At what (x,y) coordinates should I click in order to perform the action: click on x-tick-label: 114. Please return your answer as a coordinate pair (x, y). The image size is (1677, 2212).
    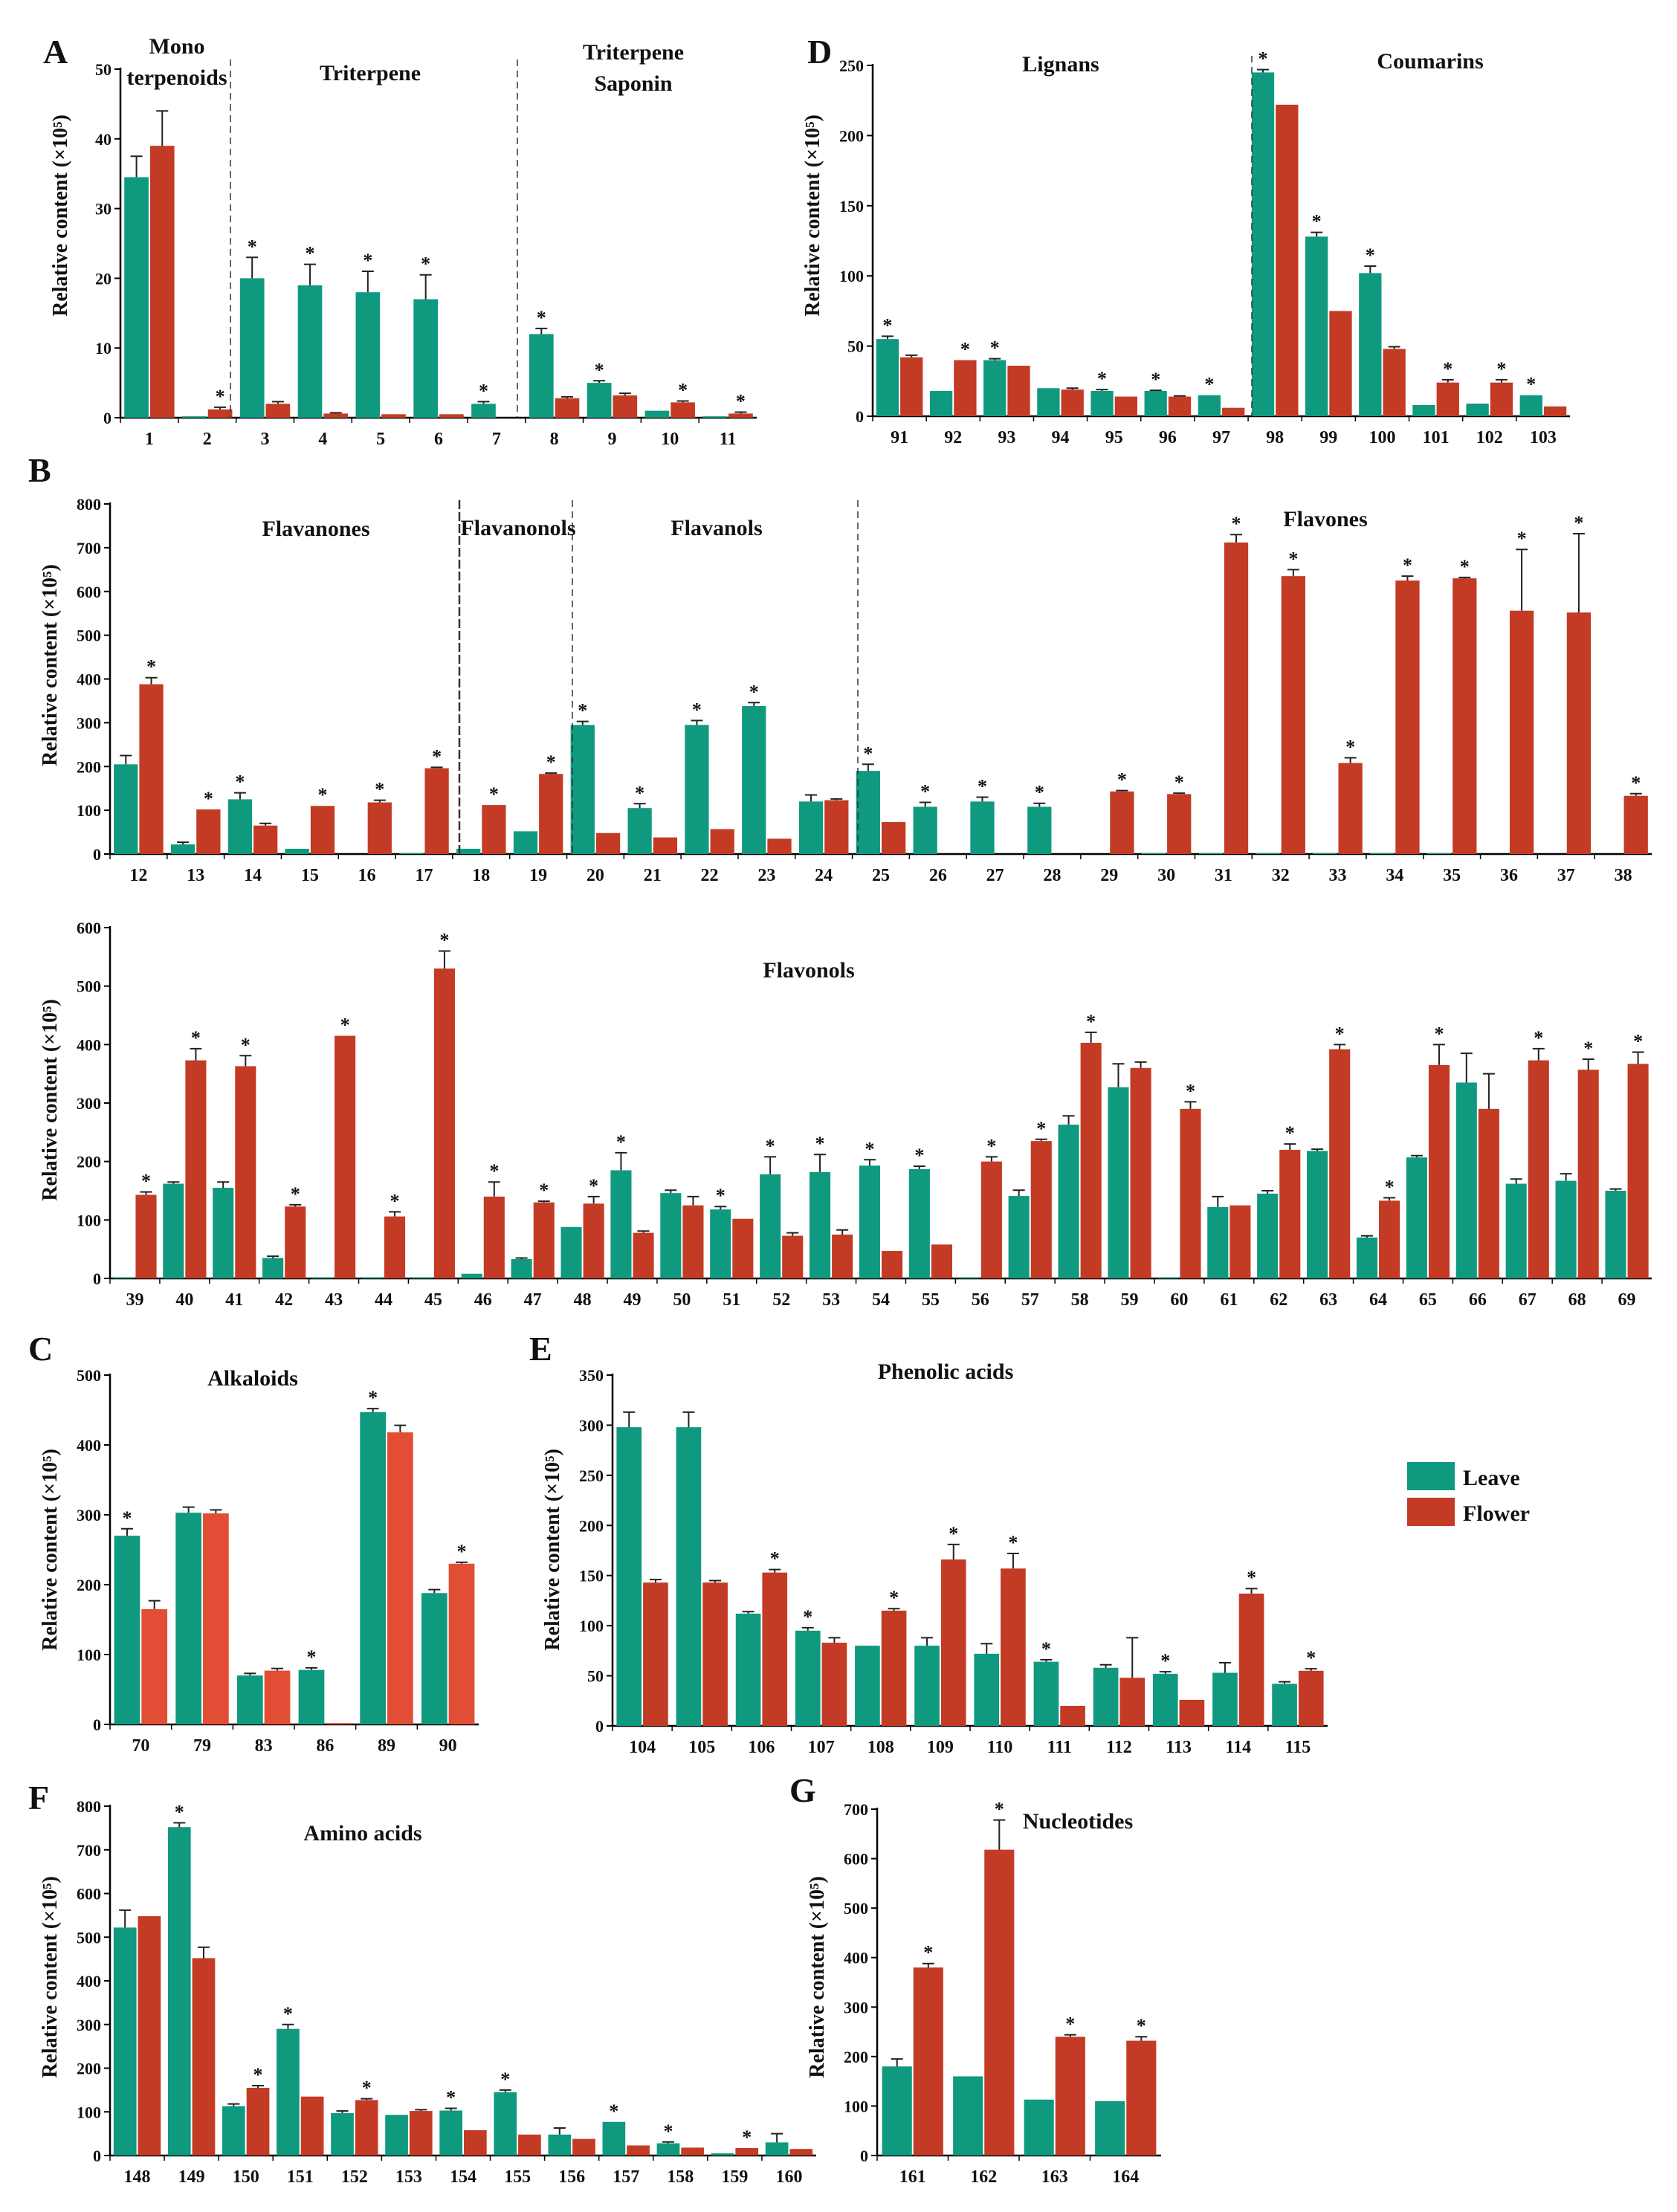
    Looking at the image, I should click on (1238, 1747).